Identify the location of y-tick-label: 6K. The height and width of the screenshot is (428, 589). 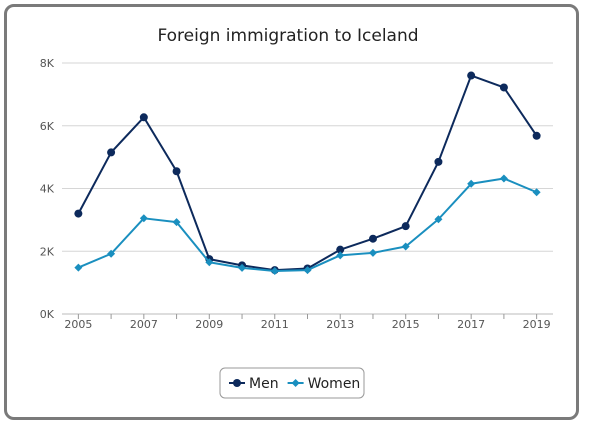
(47, 126).